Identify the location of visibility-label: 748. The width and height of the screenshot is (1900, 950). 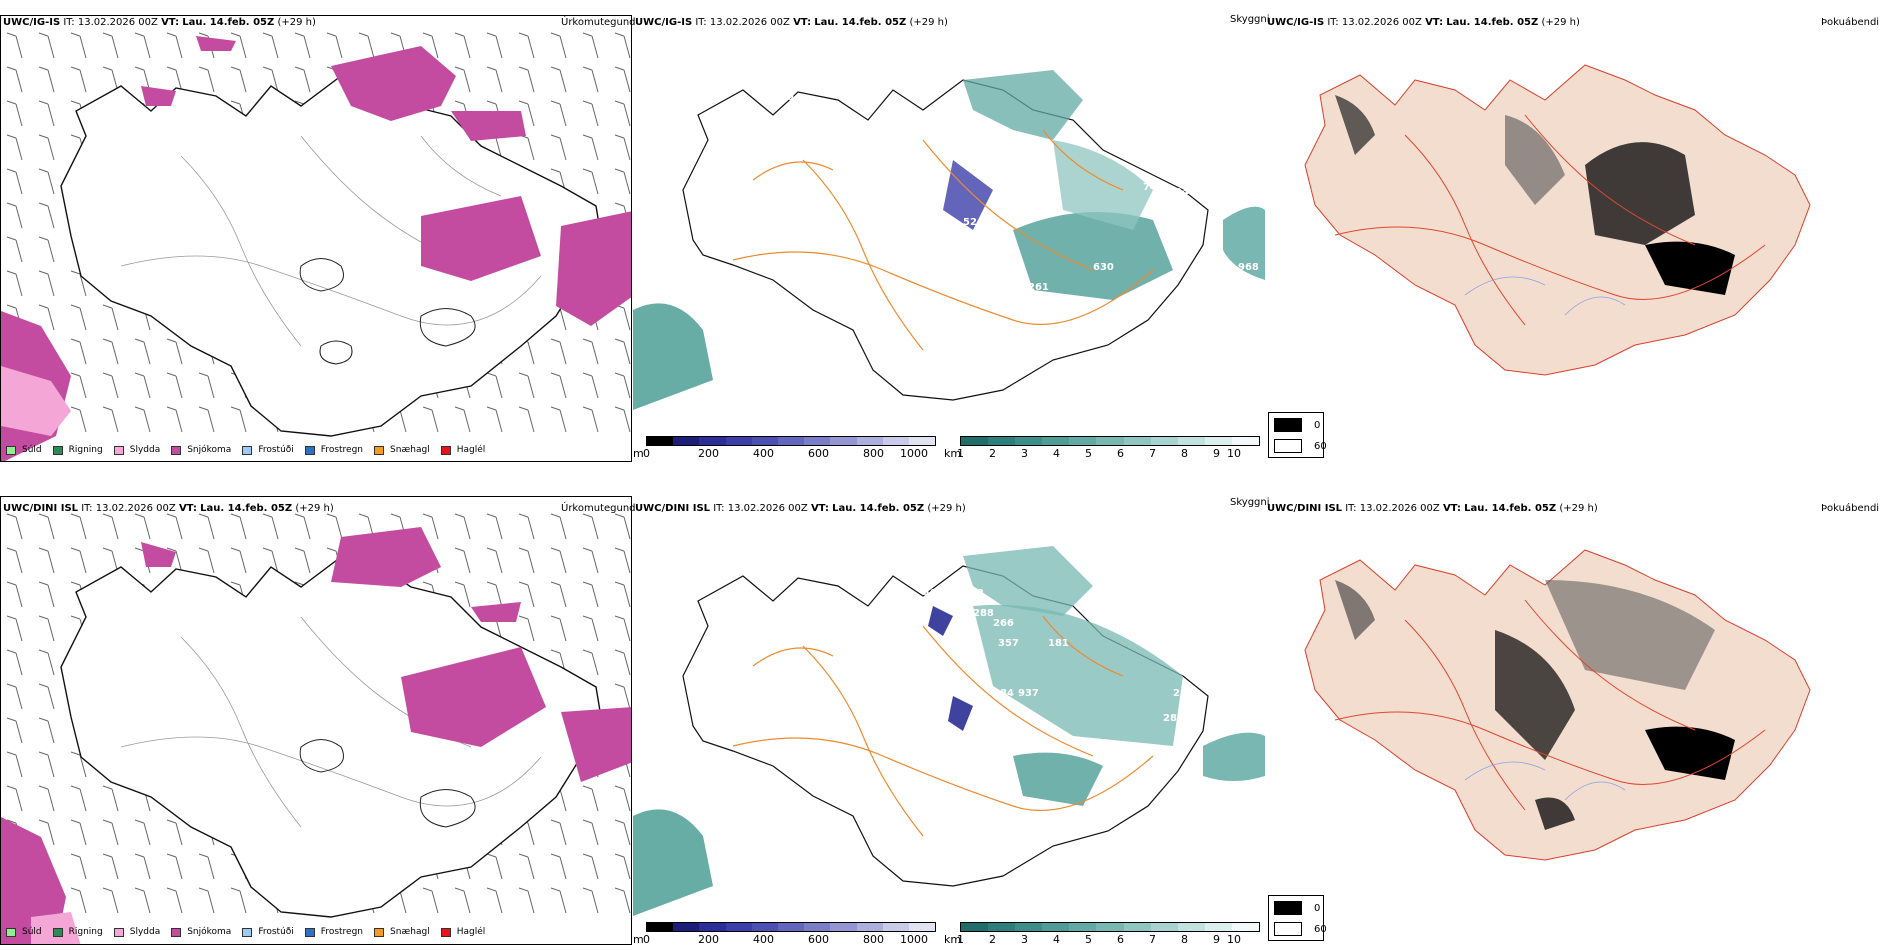
(1153, 187).